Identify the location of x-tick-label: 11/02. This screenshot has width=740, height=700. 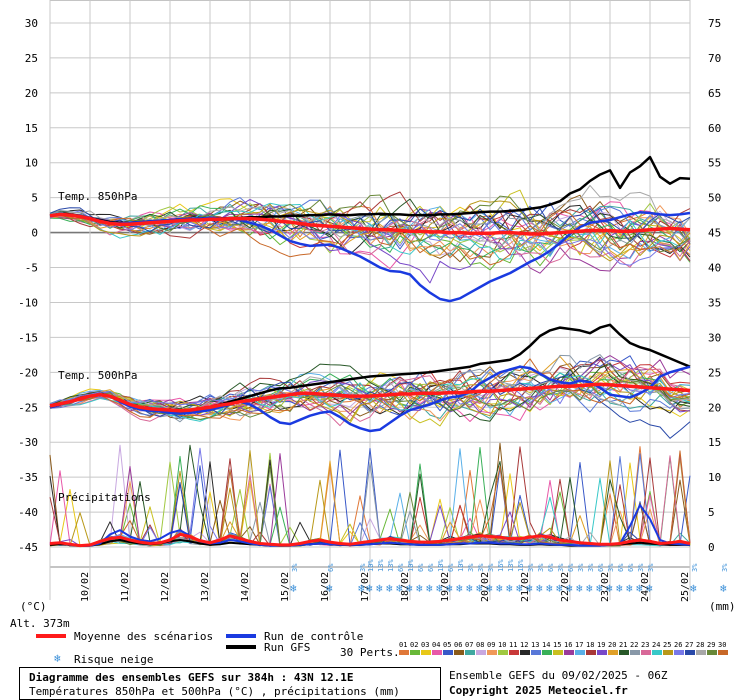
(125, 587).